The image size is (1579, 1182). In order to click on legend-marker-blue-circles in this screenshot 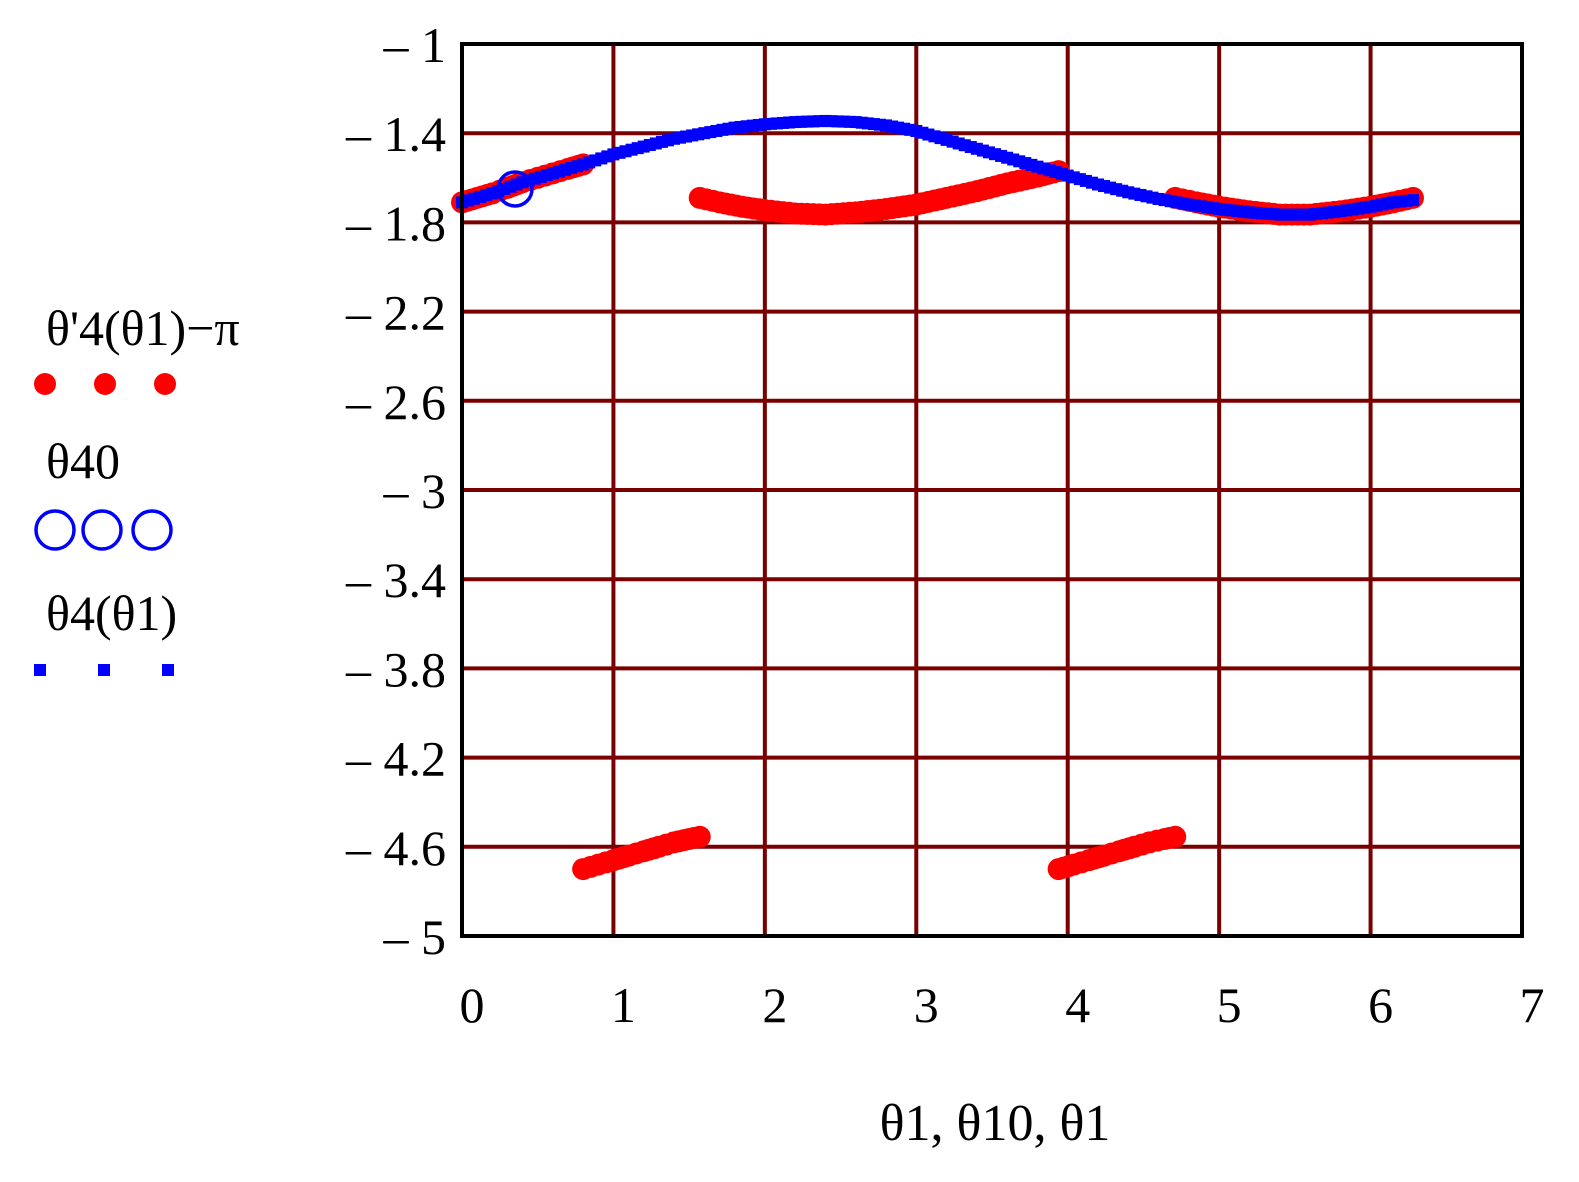, I will do `click(103, 530)`.